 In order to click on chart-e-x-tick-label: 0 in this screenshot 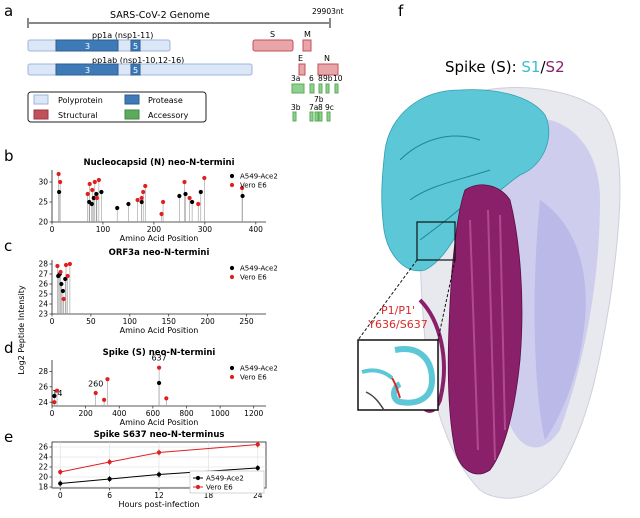, I will do `click(60, 495)`.